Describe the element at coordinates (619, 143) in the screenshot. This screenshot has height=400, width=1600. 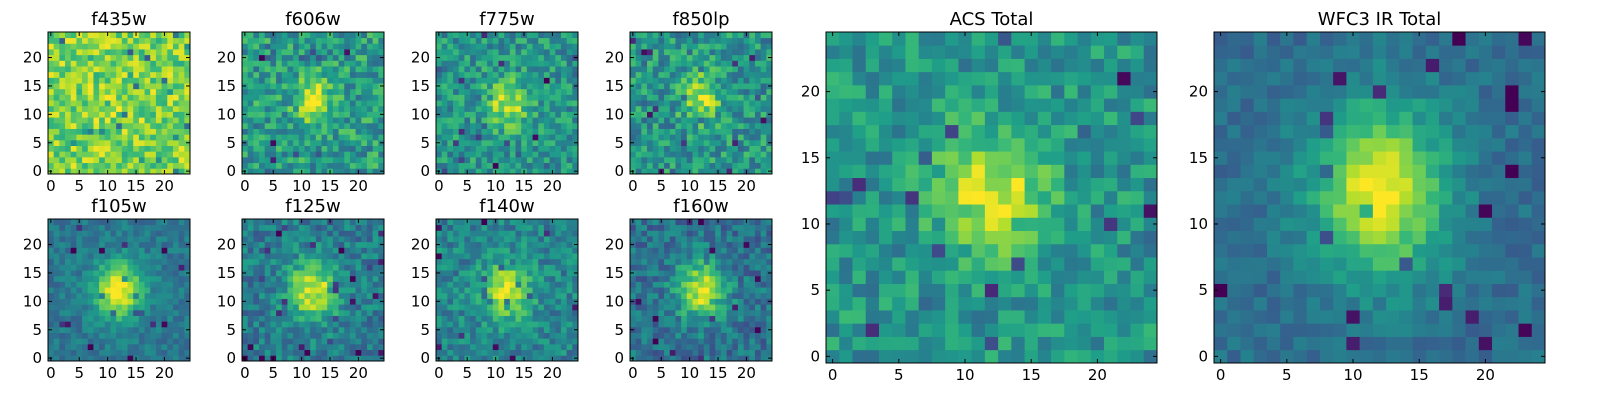
I see `y-tick-label: 5` at that location.